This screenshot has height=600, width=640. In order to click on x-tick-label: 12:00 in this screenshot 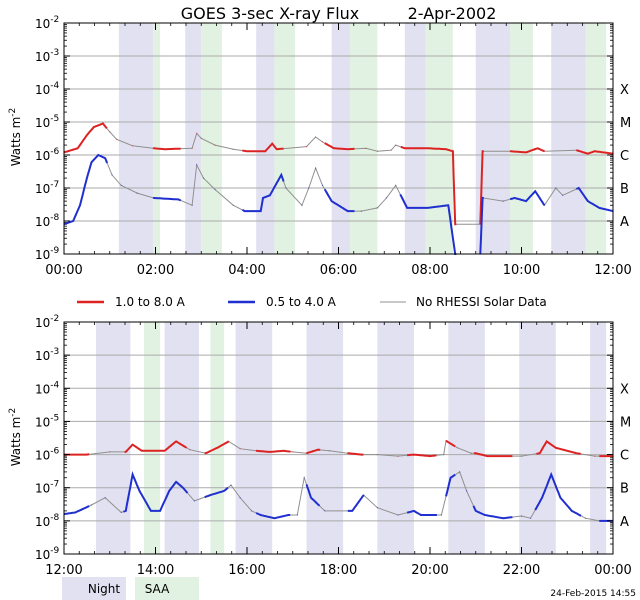, I will do `click(612, 270)`.